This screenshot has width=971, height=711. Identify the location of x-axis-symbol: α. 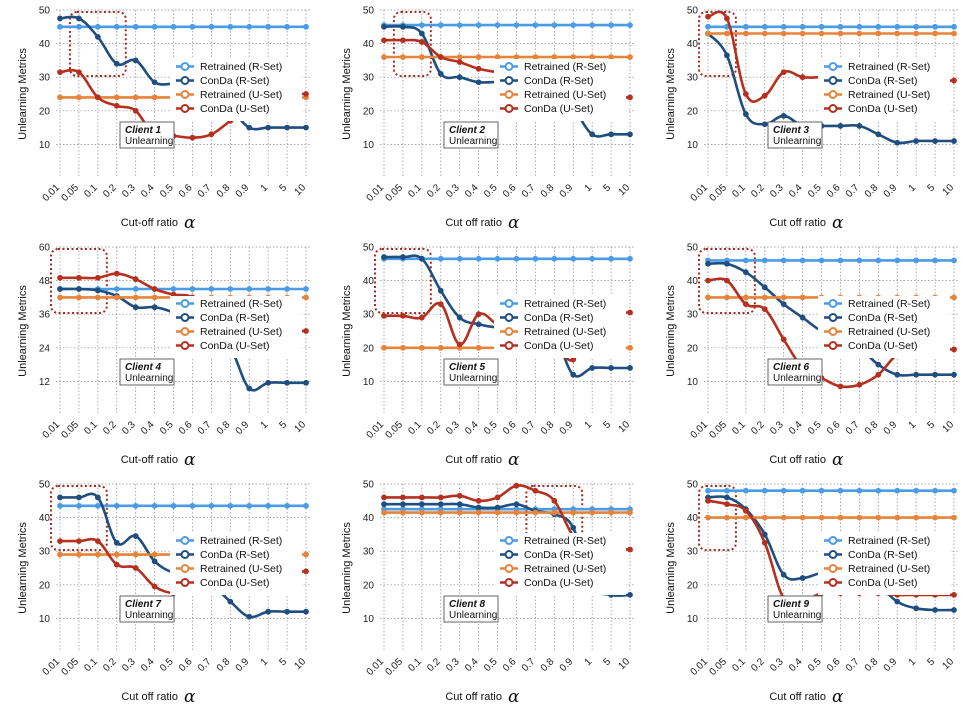
(190, 223).